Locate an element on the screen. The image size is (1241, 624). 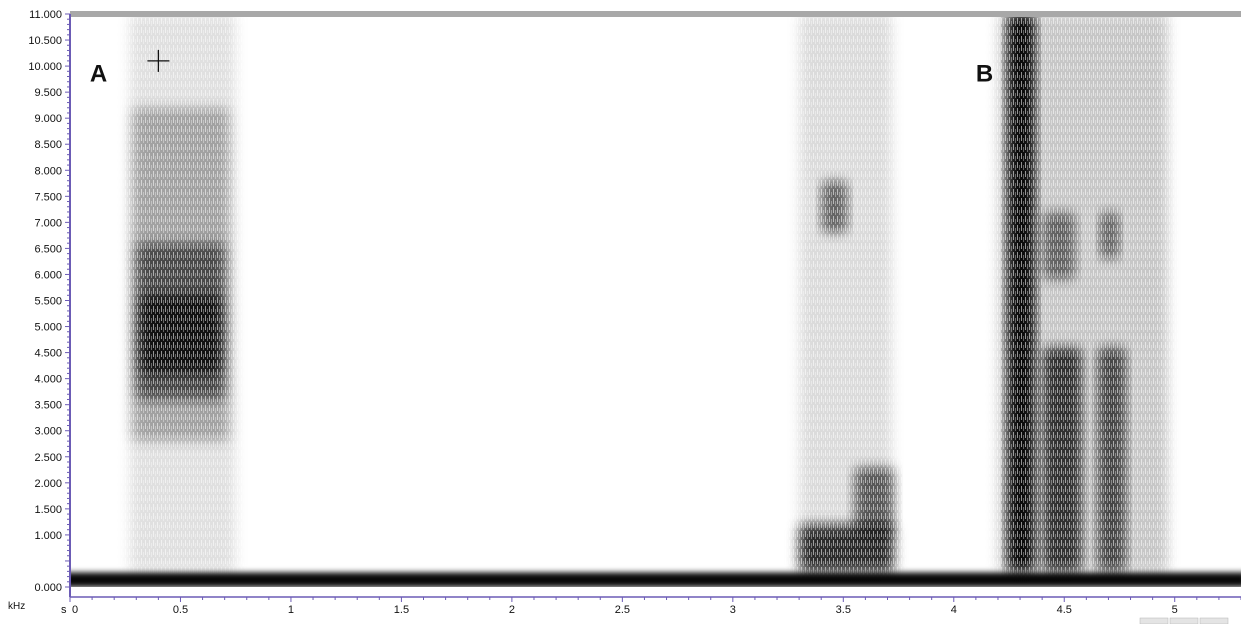
y-tick-label: 5.000 is located at coordinates (48, 328).